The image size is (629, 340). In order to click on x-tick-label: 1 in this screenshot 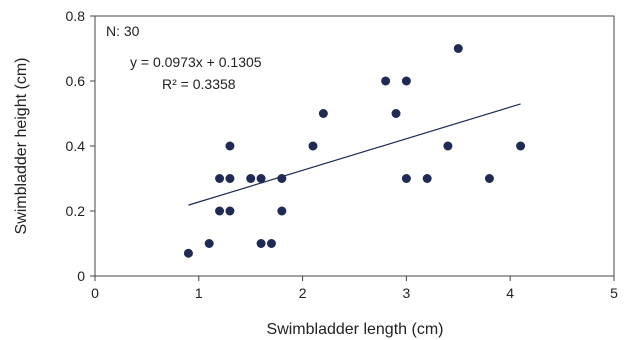, I will do `click(199, 293)`.